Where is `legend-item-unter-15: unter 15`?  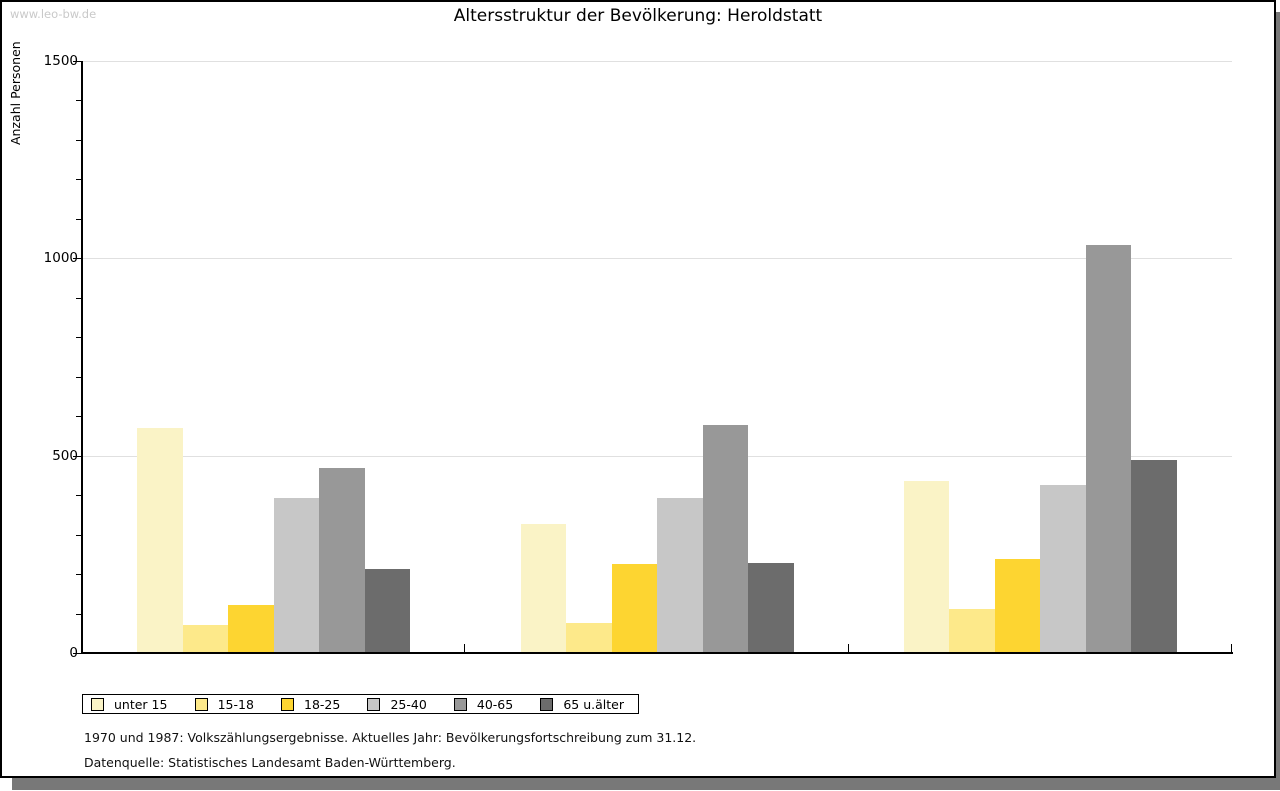
legend-item-unter-15: unter 15 is located at coordinates (129, 704).